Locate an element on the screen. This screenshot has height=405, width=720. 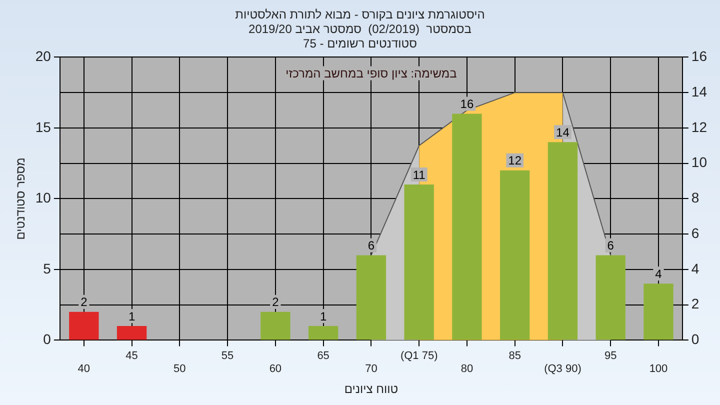
y2-tick-label: 6 is located at coordinates (695, 232).